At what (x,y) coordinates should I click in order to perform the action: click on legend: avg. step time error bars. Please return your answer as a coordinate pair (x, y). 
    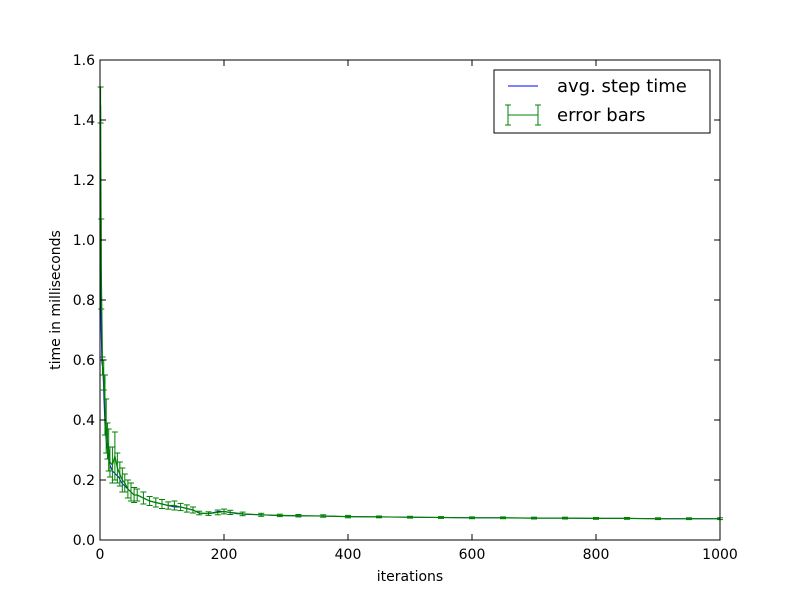
    Looking at the image, I should click on (602, 101).